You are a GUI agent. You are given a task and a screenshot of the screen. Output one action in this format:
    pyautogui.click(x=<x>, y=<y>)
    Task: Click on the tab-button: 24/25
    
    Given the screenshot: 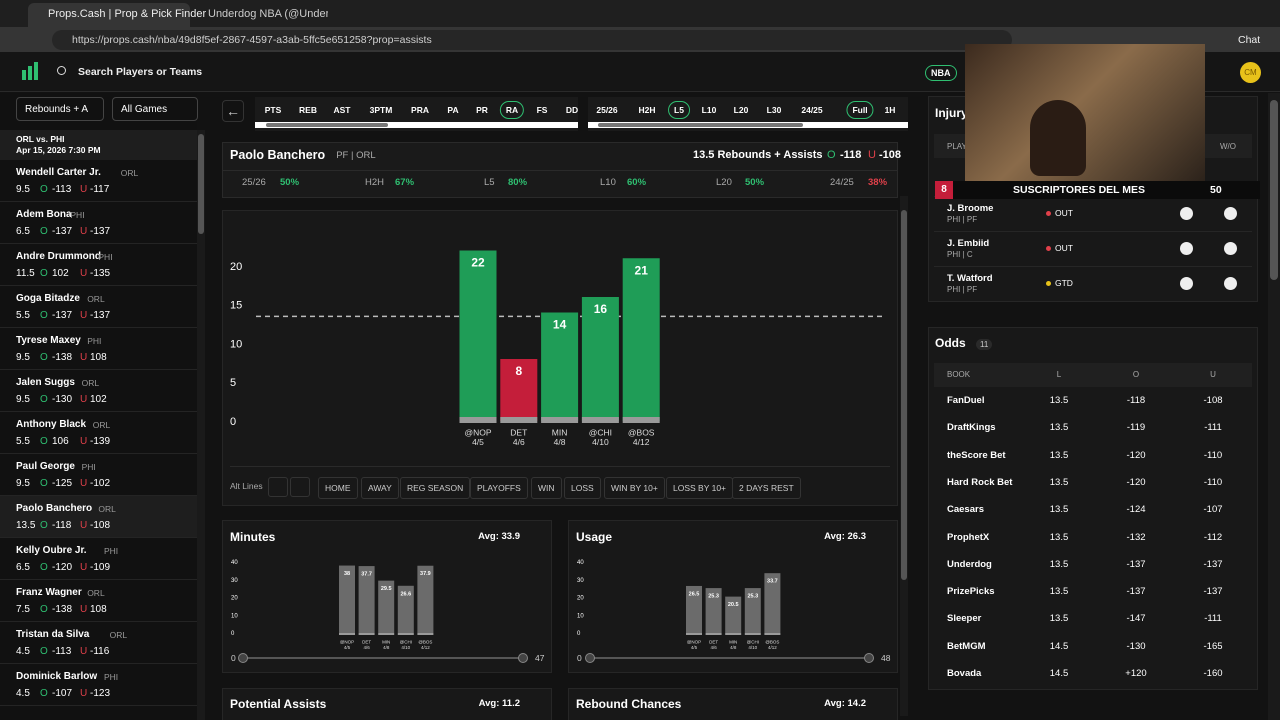 What is the action you would take?
    pyautogui.click(x=812, y=110)
    